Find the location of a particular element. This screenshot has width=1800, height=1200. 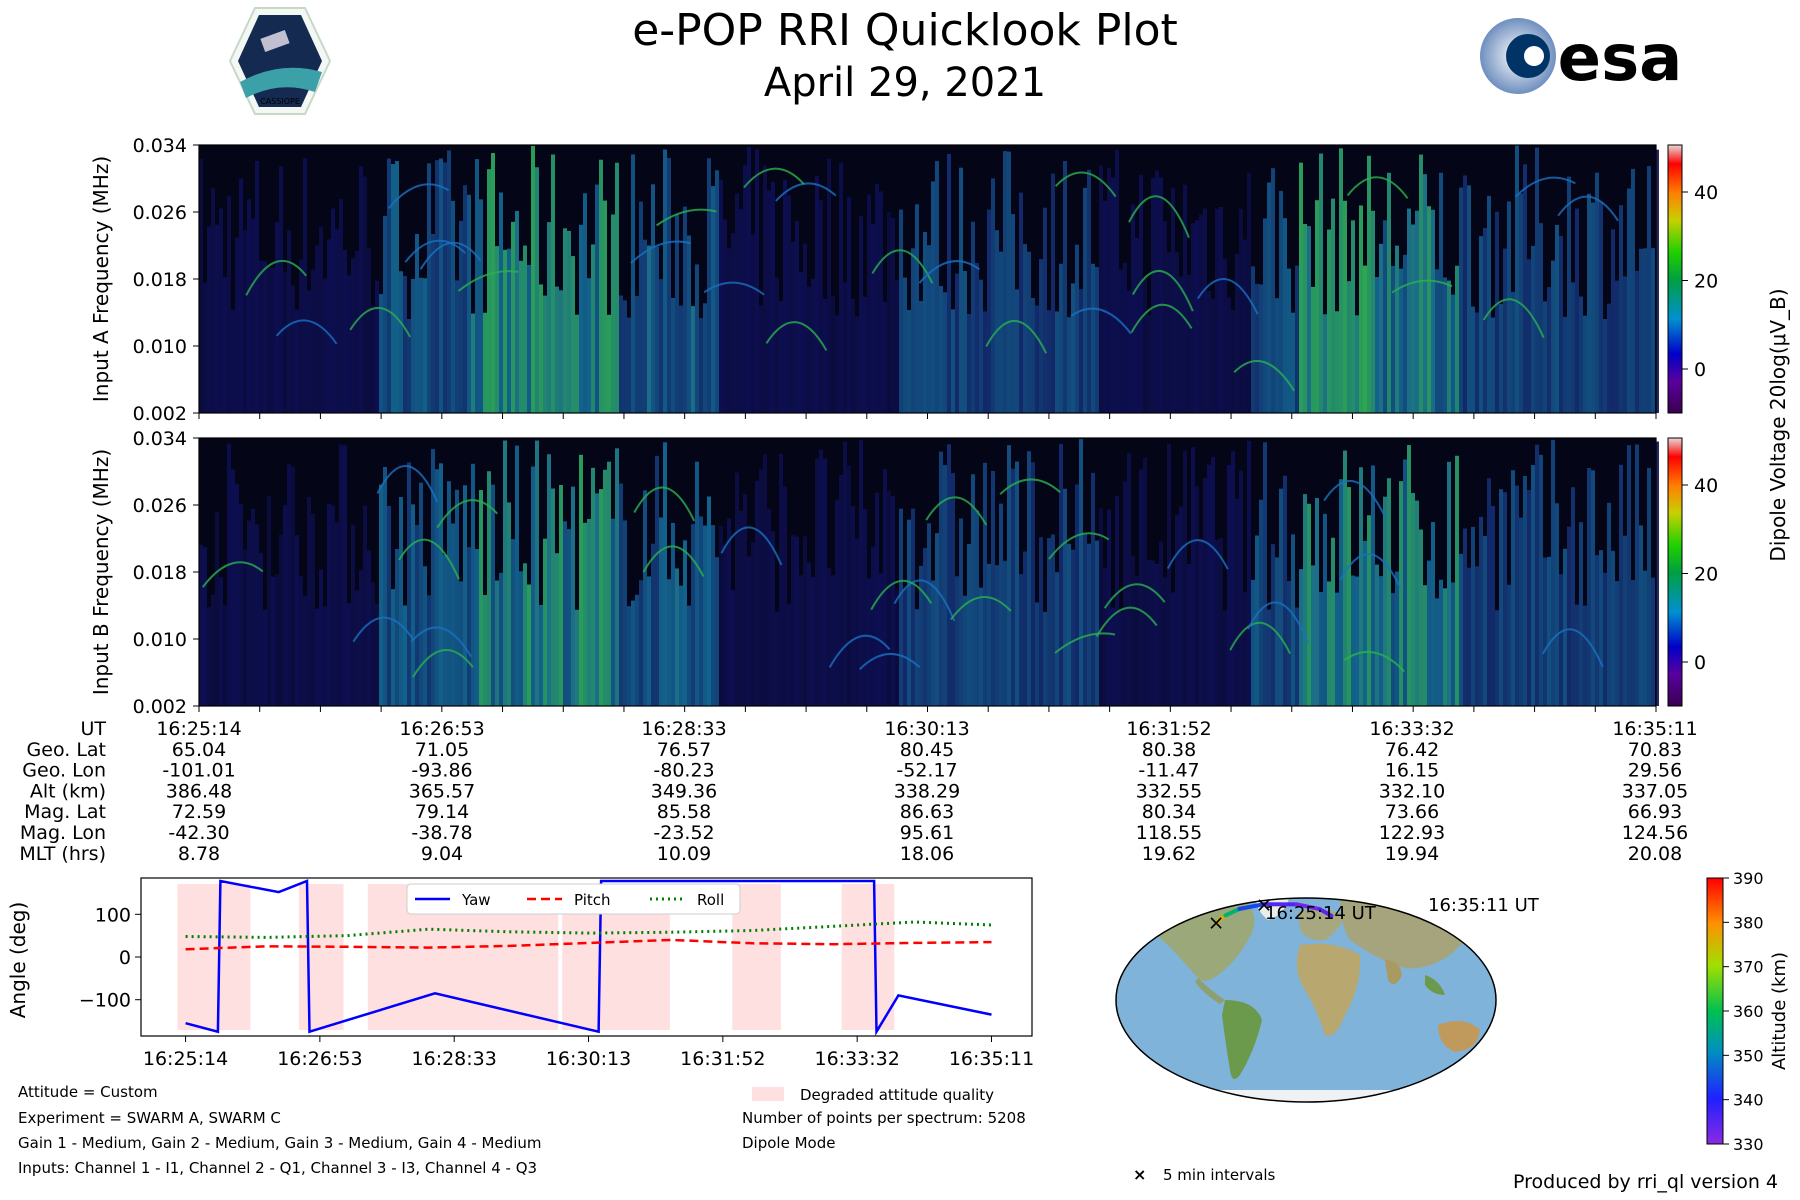

ephemeris-row-label: Mag. Lon is located at coordinates (63, 833).